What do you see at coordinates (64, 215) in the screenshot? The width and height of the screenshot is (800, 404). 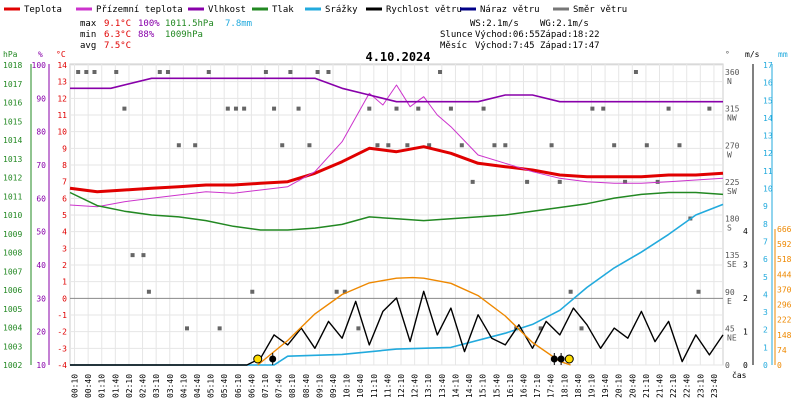 I see `temperature-tick-label: 5` at bounding box center [64, 215].